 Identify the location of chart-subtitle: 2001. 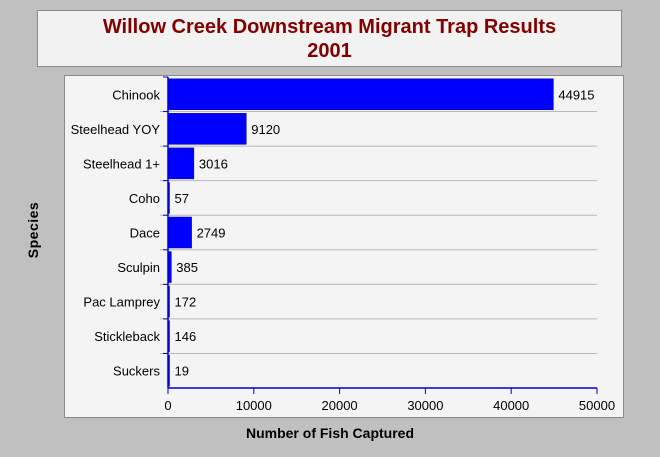
(329, 51).